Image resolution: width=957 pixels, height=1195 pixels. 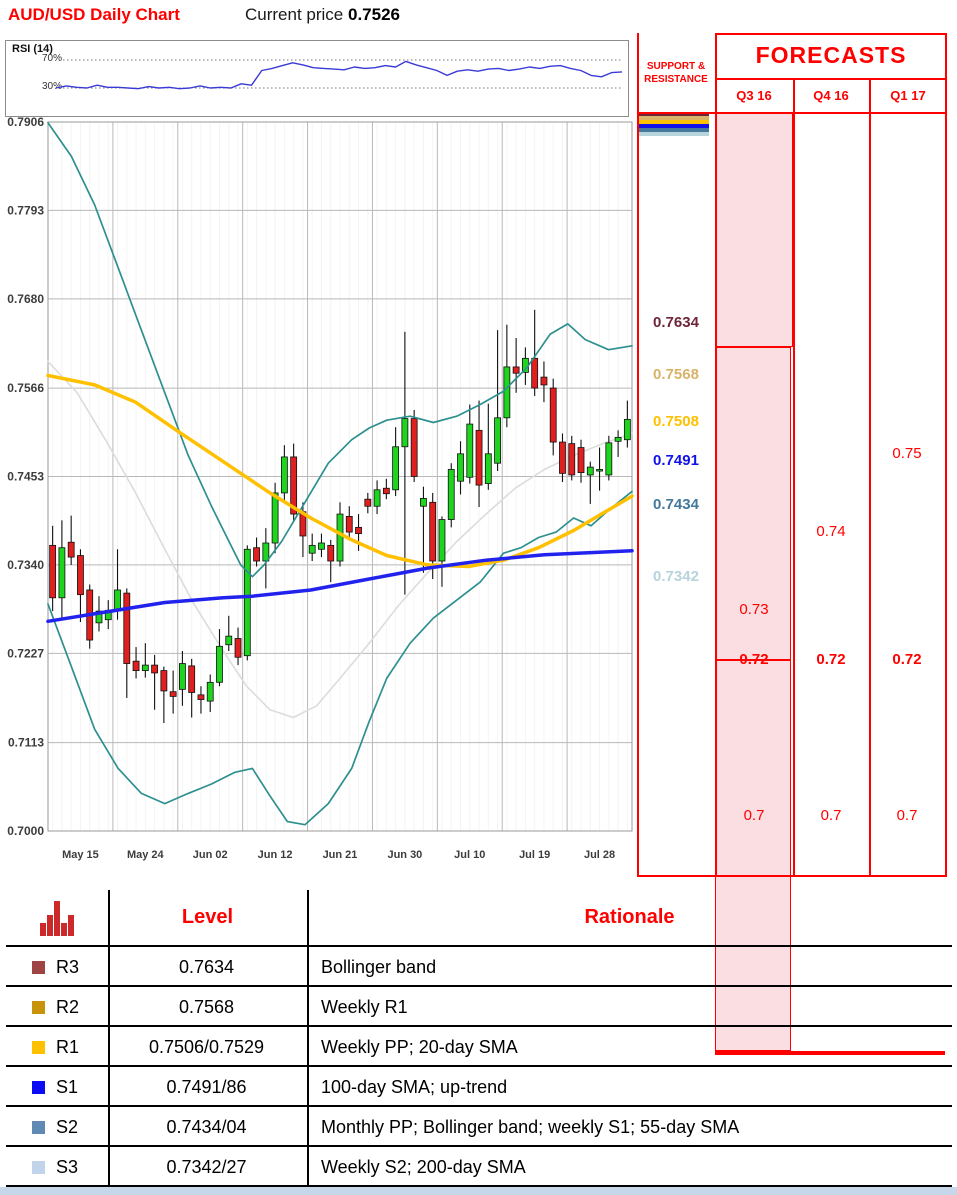 I want to click on x-axis-label: Jun 21, so click(x=340, y=855).